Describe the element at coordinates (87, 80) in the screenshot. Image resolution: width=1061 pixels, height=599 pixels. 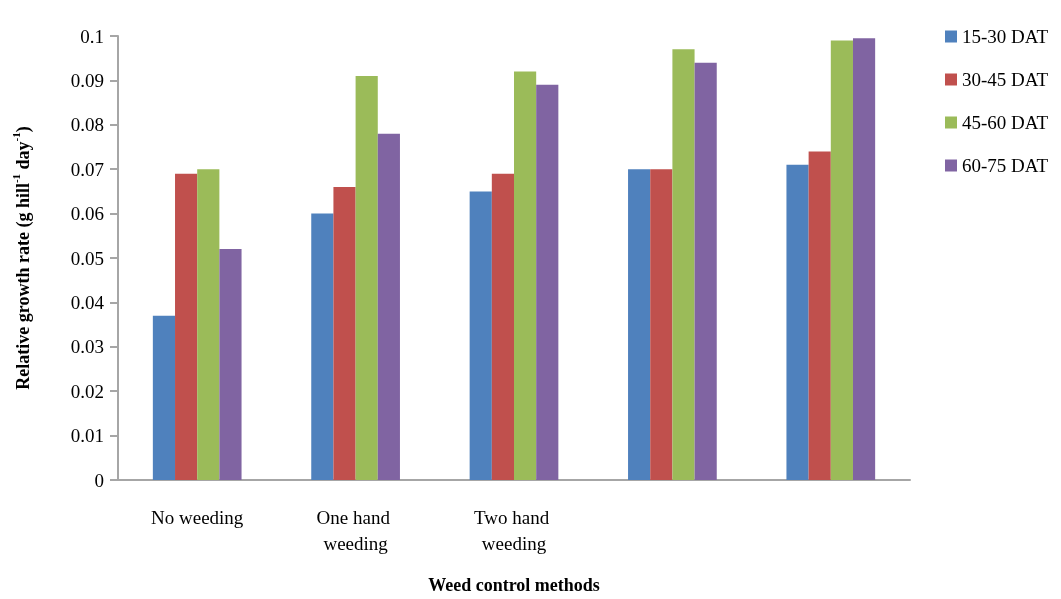
I see `y-tick-label: 0.09` at that location.